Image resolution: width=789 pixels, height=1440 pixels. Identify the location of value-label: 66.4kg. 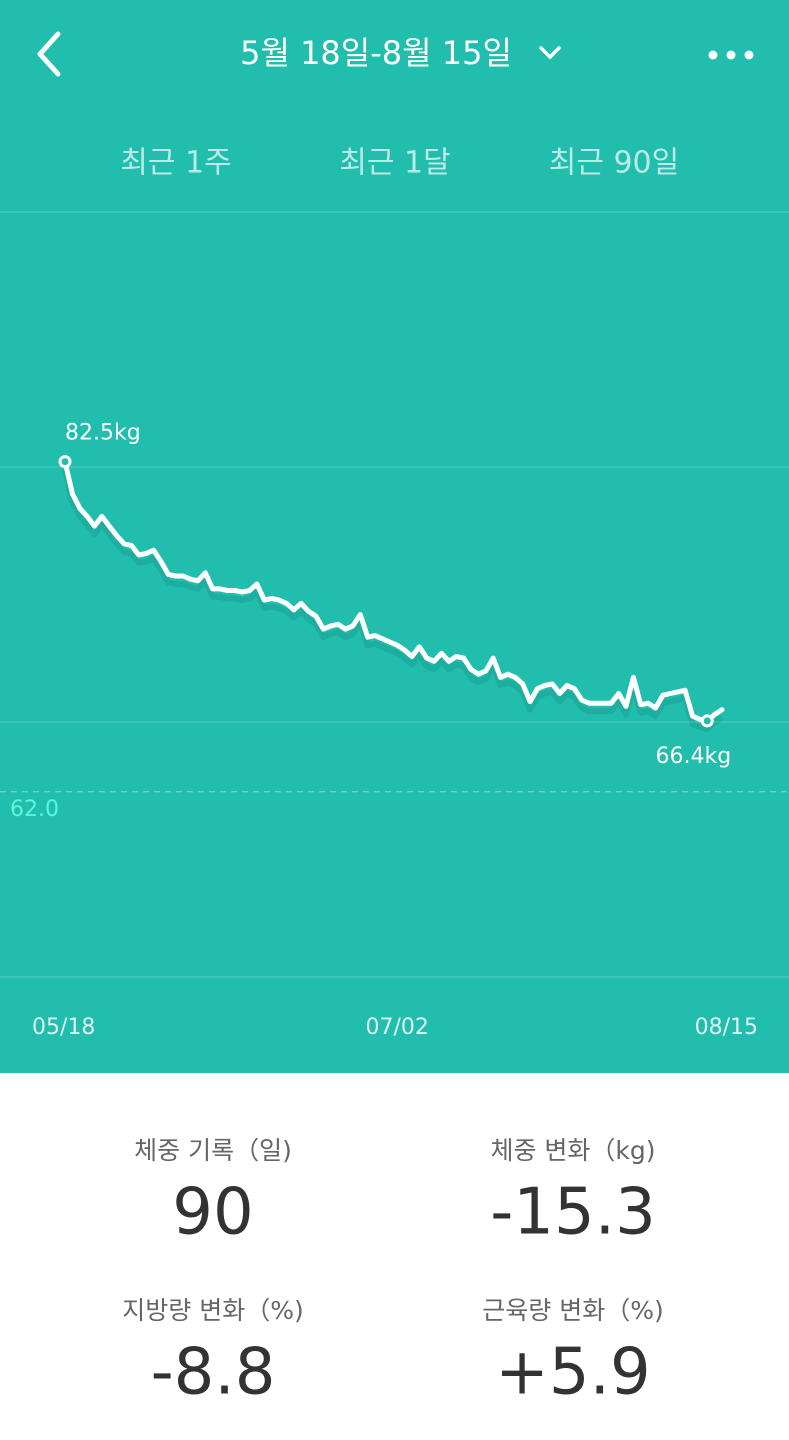
(694, 756).